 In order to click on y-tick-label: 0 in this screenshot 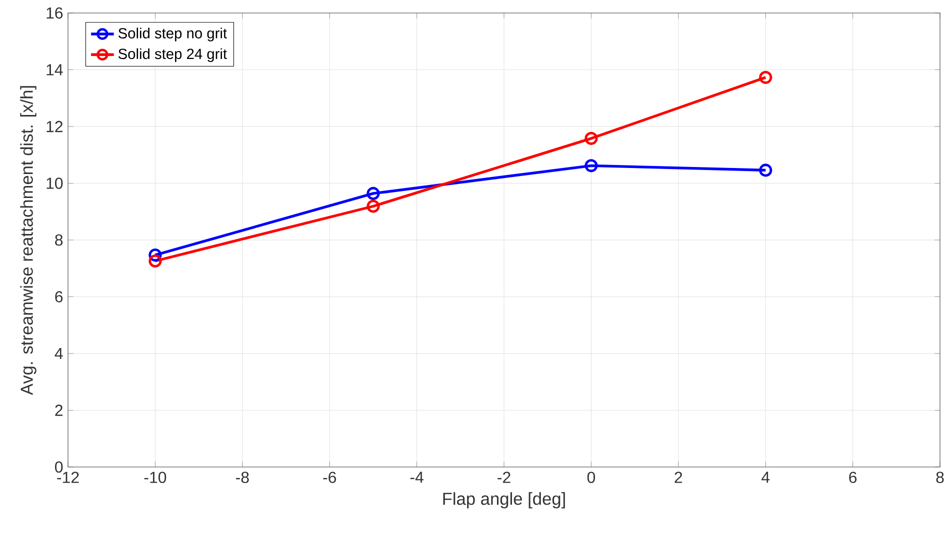, I will do `click(59, 467)`.